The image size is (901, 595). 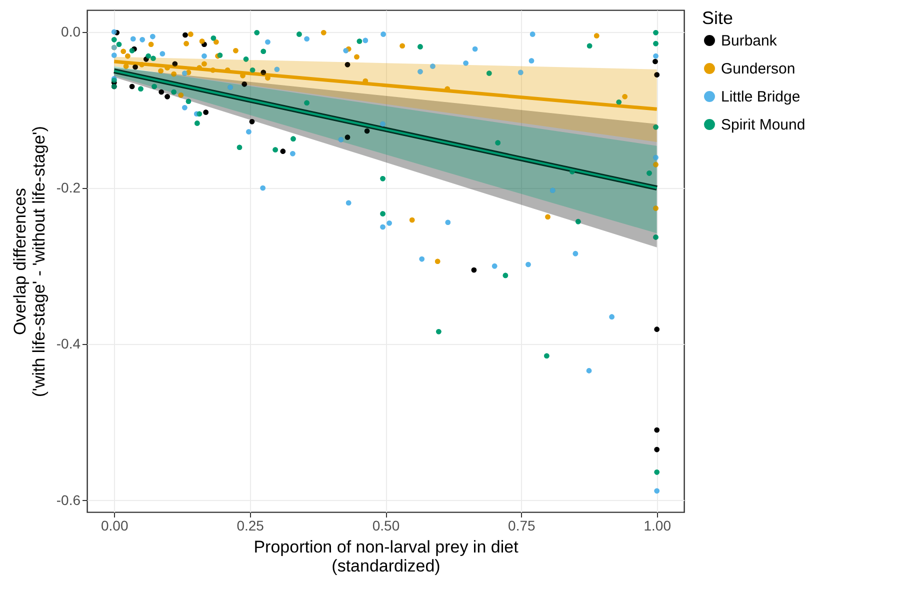 What do you see at coordinates (68, 500) in the screenshot?
I see `y-tick-label: -0.6` at bounding box center [68, 500].